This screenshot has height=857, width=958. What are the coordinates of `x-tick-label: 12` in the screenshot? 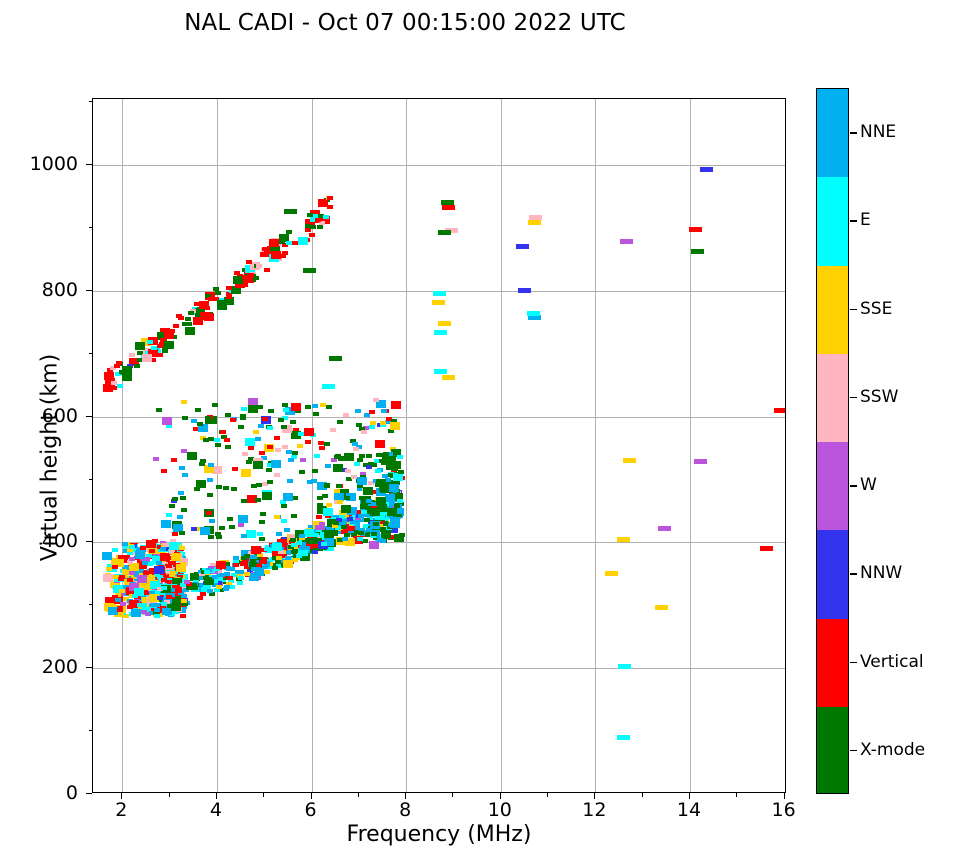 It's located at (594, 810).